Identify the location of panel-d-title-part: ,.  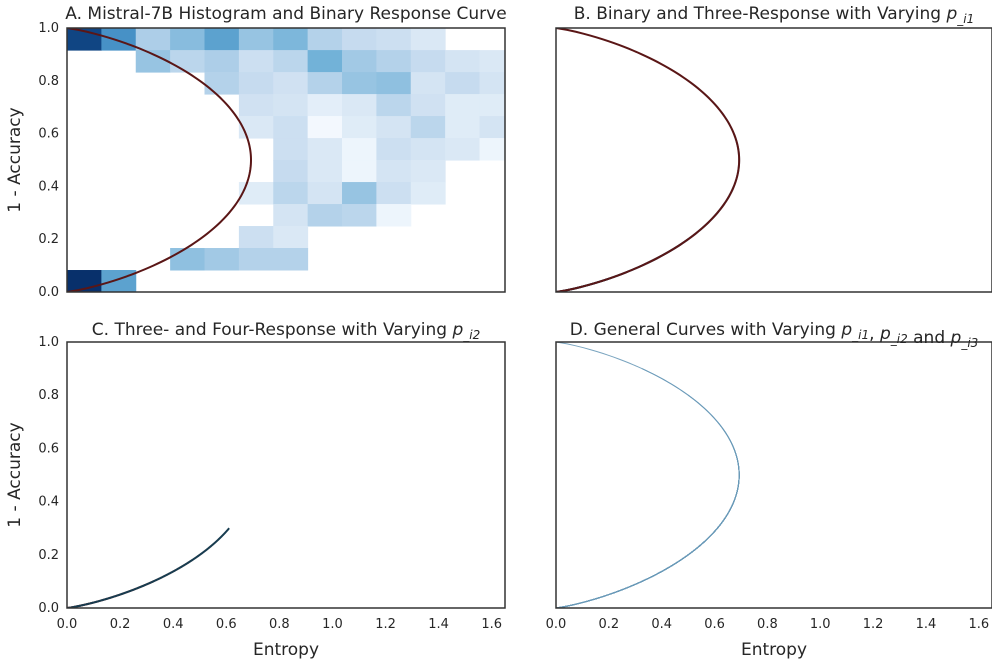
(874, 334).